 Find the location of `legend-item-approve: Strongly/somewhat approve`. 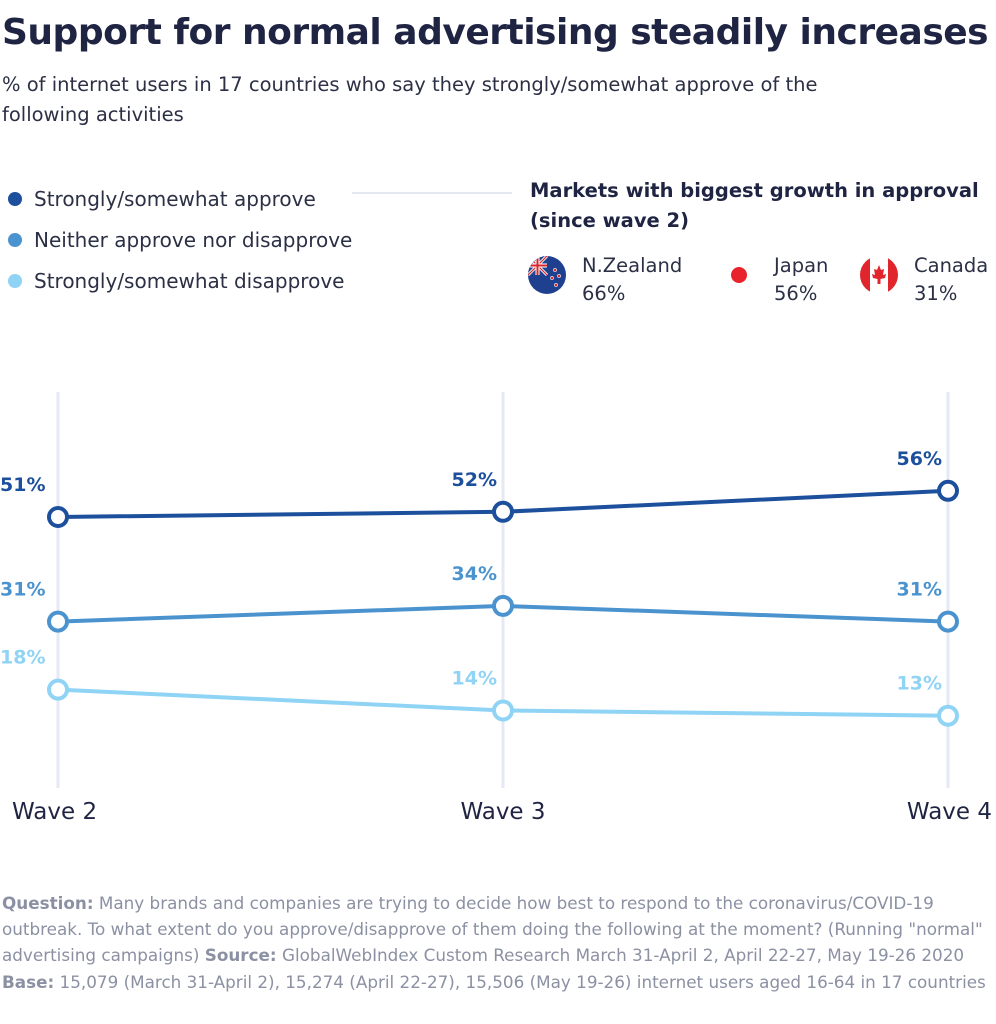

legend-item-approve: Strongly/somewhat approve is located at coordinates (180, 198).